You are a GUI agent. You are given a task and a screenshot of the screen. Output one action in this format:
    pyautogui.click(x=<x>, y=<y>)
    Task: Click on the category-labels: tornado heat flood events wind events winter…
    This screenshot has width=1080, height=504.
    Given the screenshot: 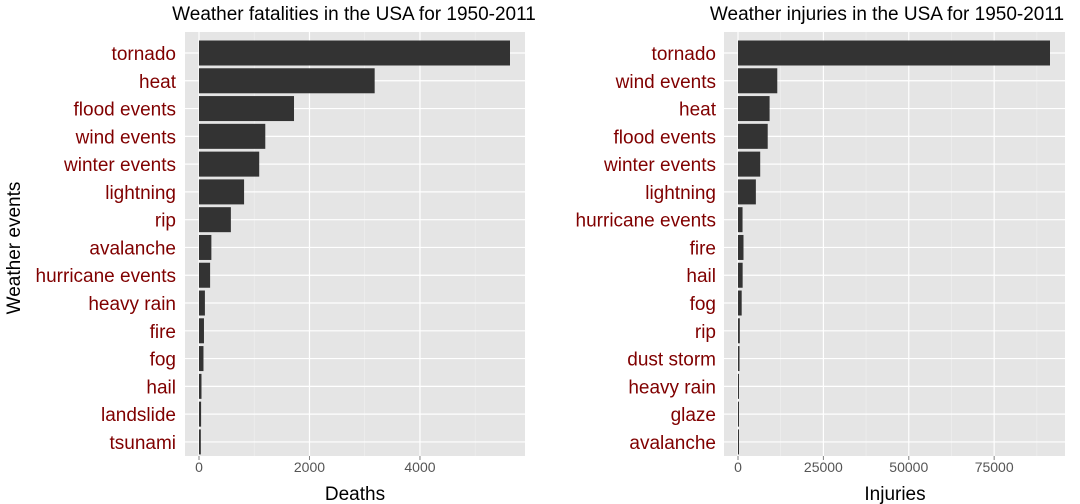 What is the action you would take?
    pyautogui.click(x=106, y=249)
    